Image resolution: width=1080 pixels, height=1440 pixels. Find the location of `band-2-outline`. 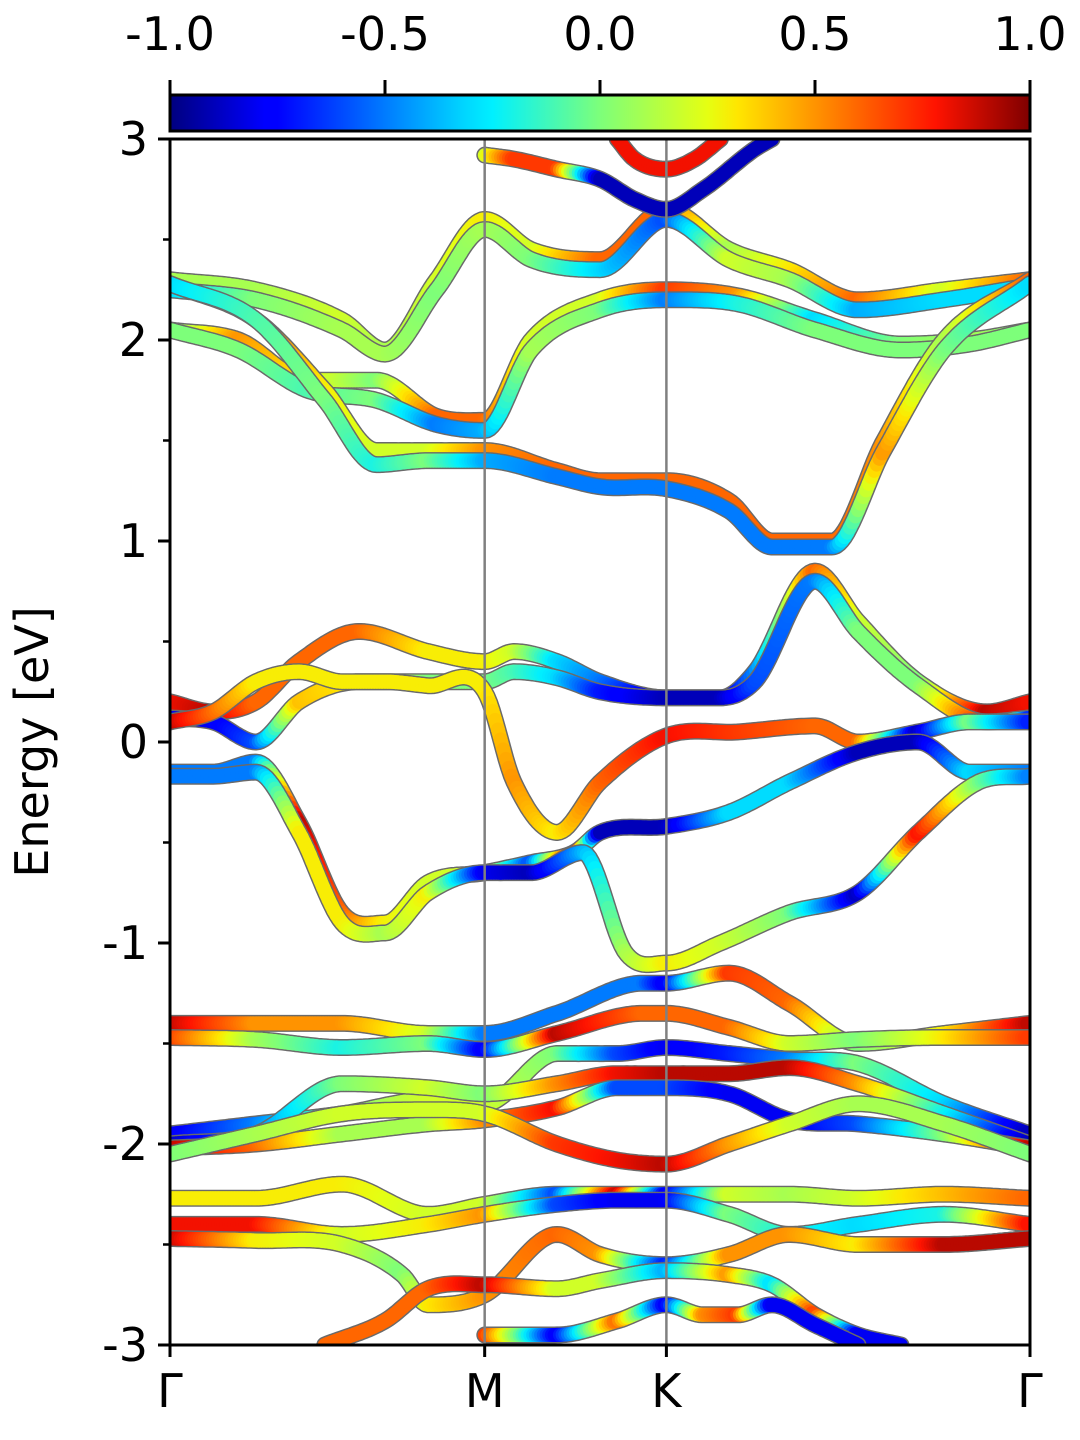

band-2-outline is located at coordinates (600, 286).